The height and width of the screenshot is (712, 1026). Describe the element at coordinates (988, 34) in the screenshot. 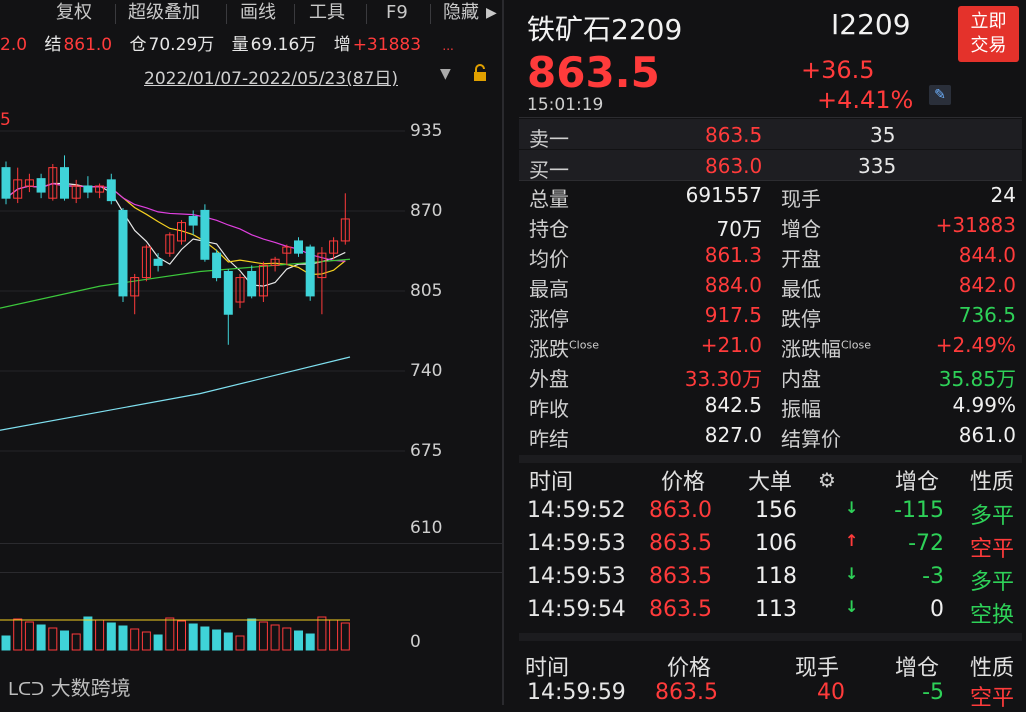

I see `trade-now-button: 立即 交易` at that location.